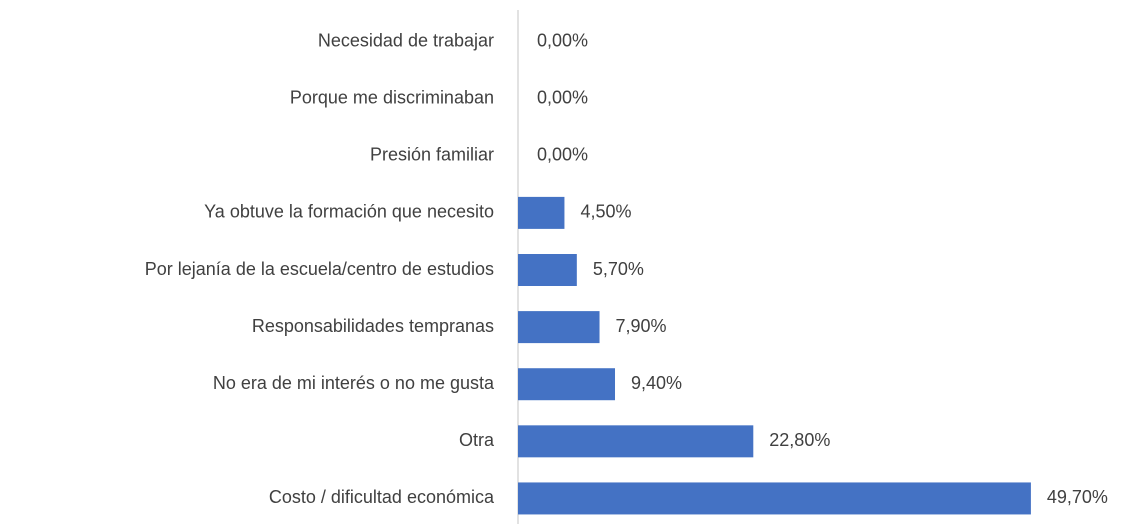  What do you see at coordinates (656, 383) in the screenshot?
I see `value-label: 9,40%` at bounding box center [656, 383].